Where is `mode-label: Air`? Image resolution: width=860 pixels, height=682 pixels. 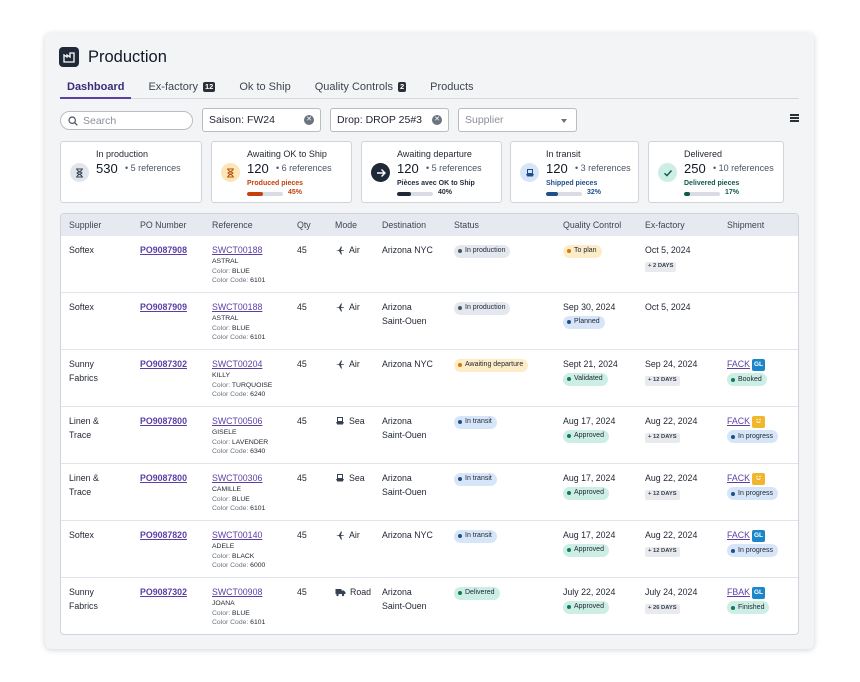
mode-label: Air is located at coordinates (354, 535).